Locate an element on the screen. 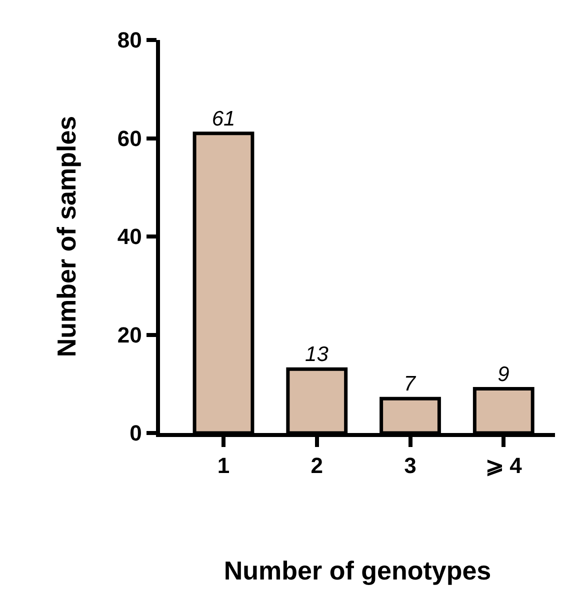  y-tick-label: 20 is located at coordinates (129, 335).